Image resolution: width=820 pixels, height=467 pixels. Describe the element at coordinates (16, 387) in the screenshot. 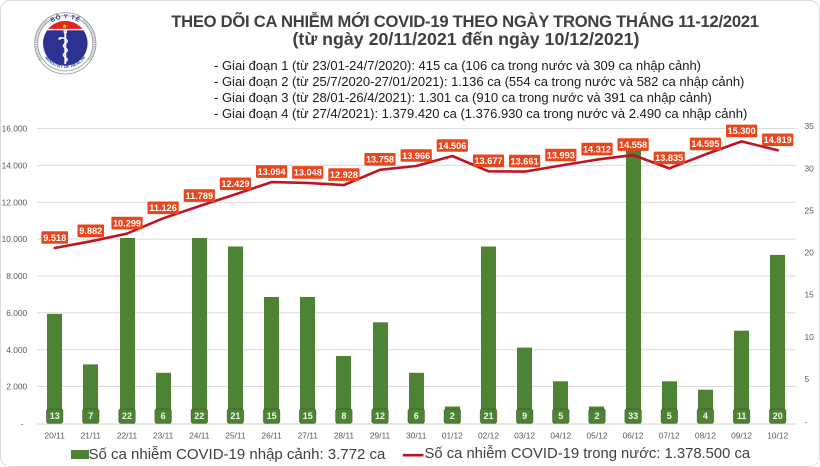

I see `svg-text: 2.000` at that location.